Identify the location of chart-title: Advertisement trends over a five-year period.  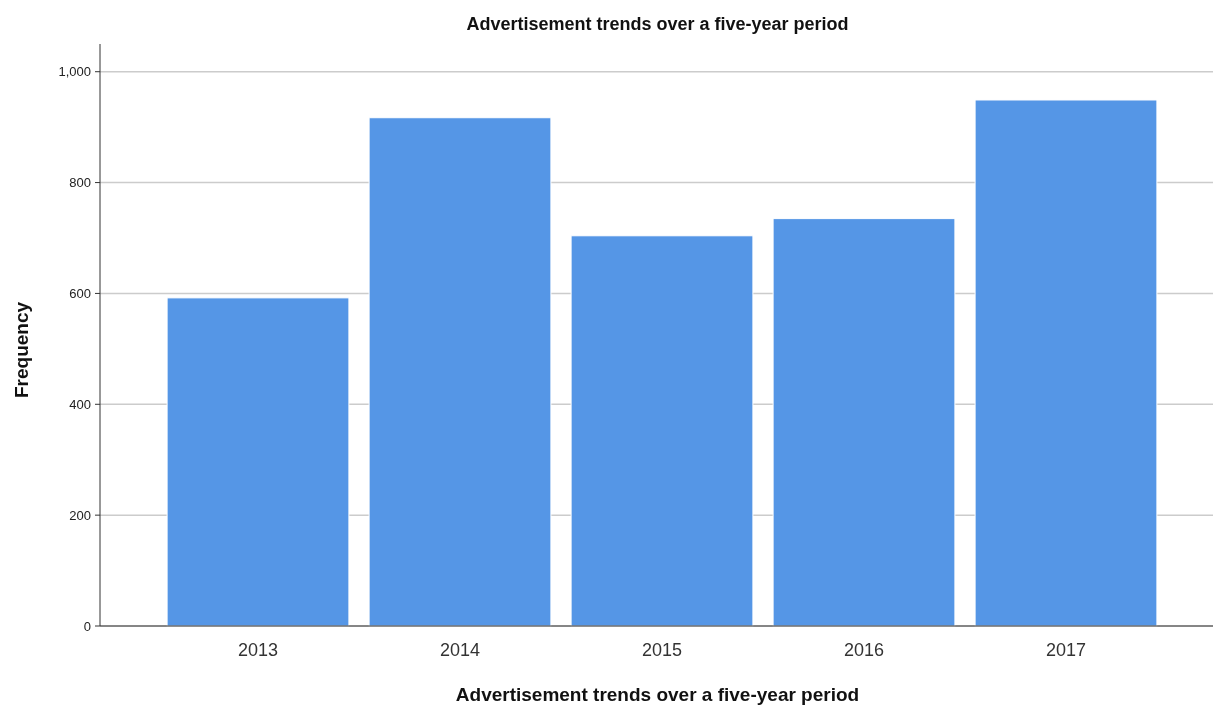
(657, 24).